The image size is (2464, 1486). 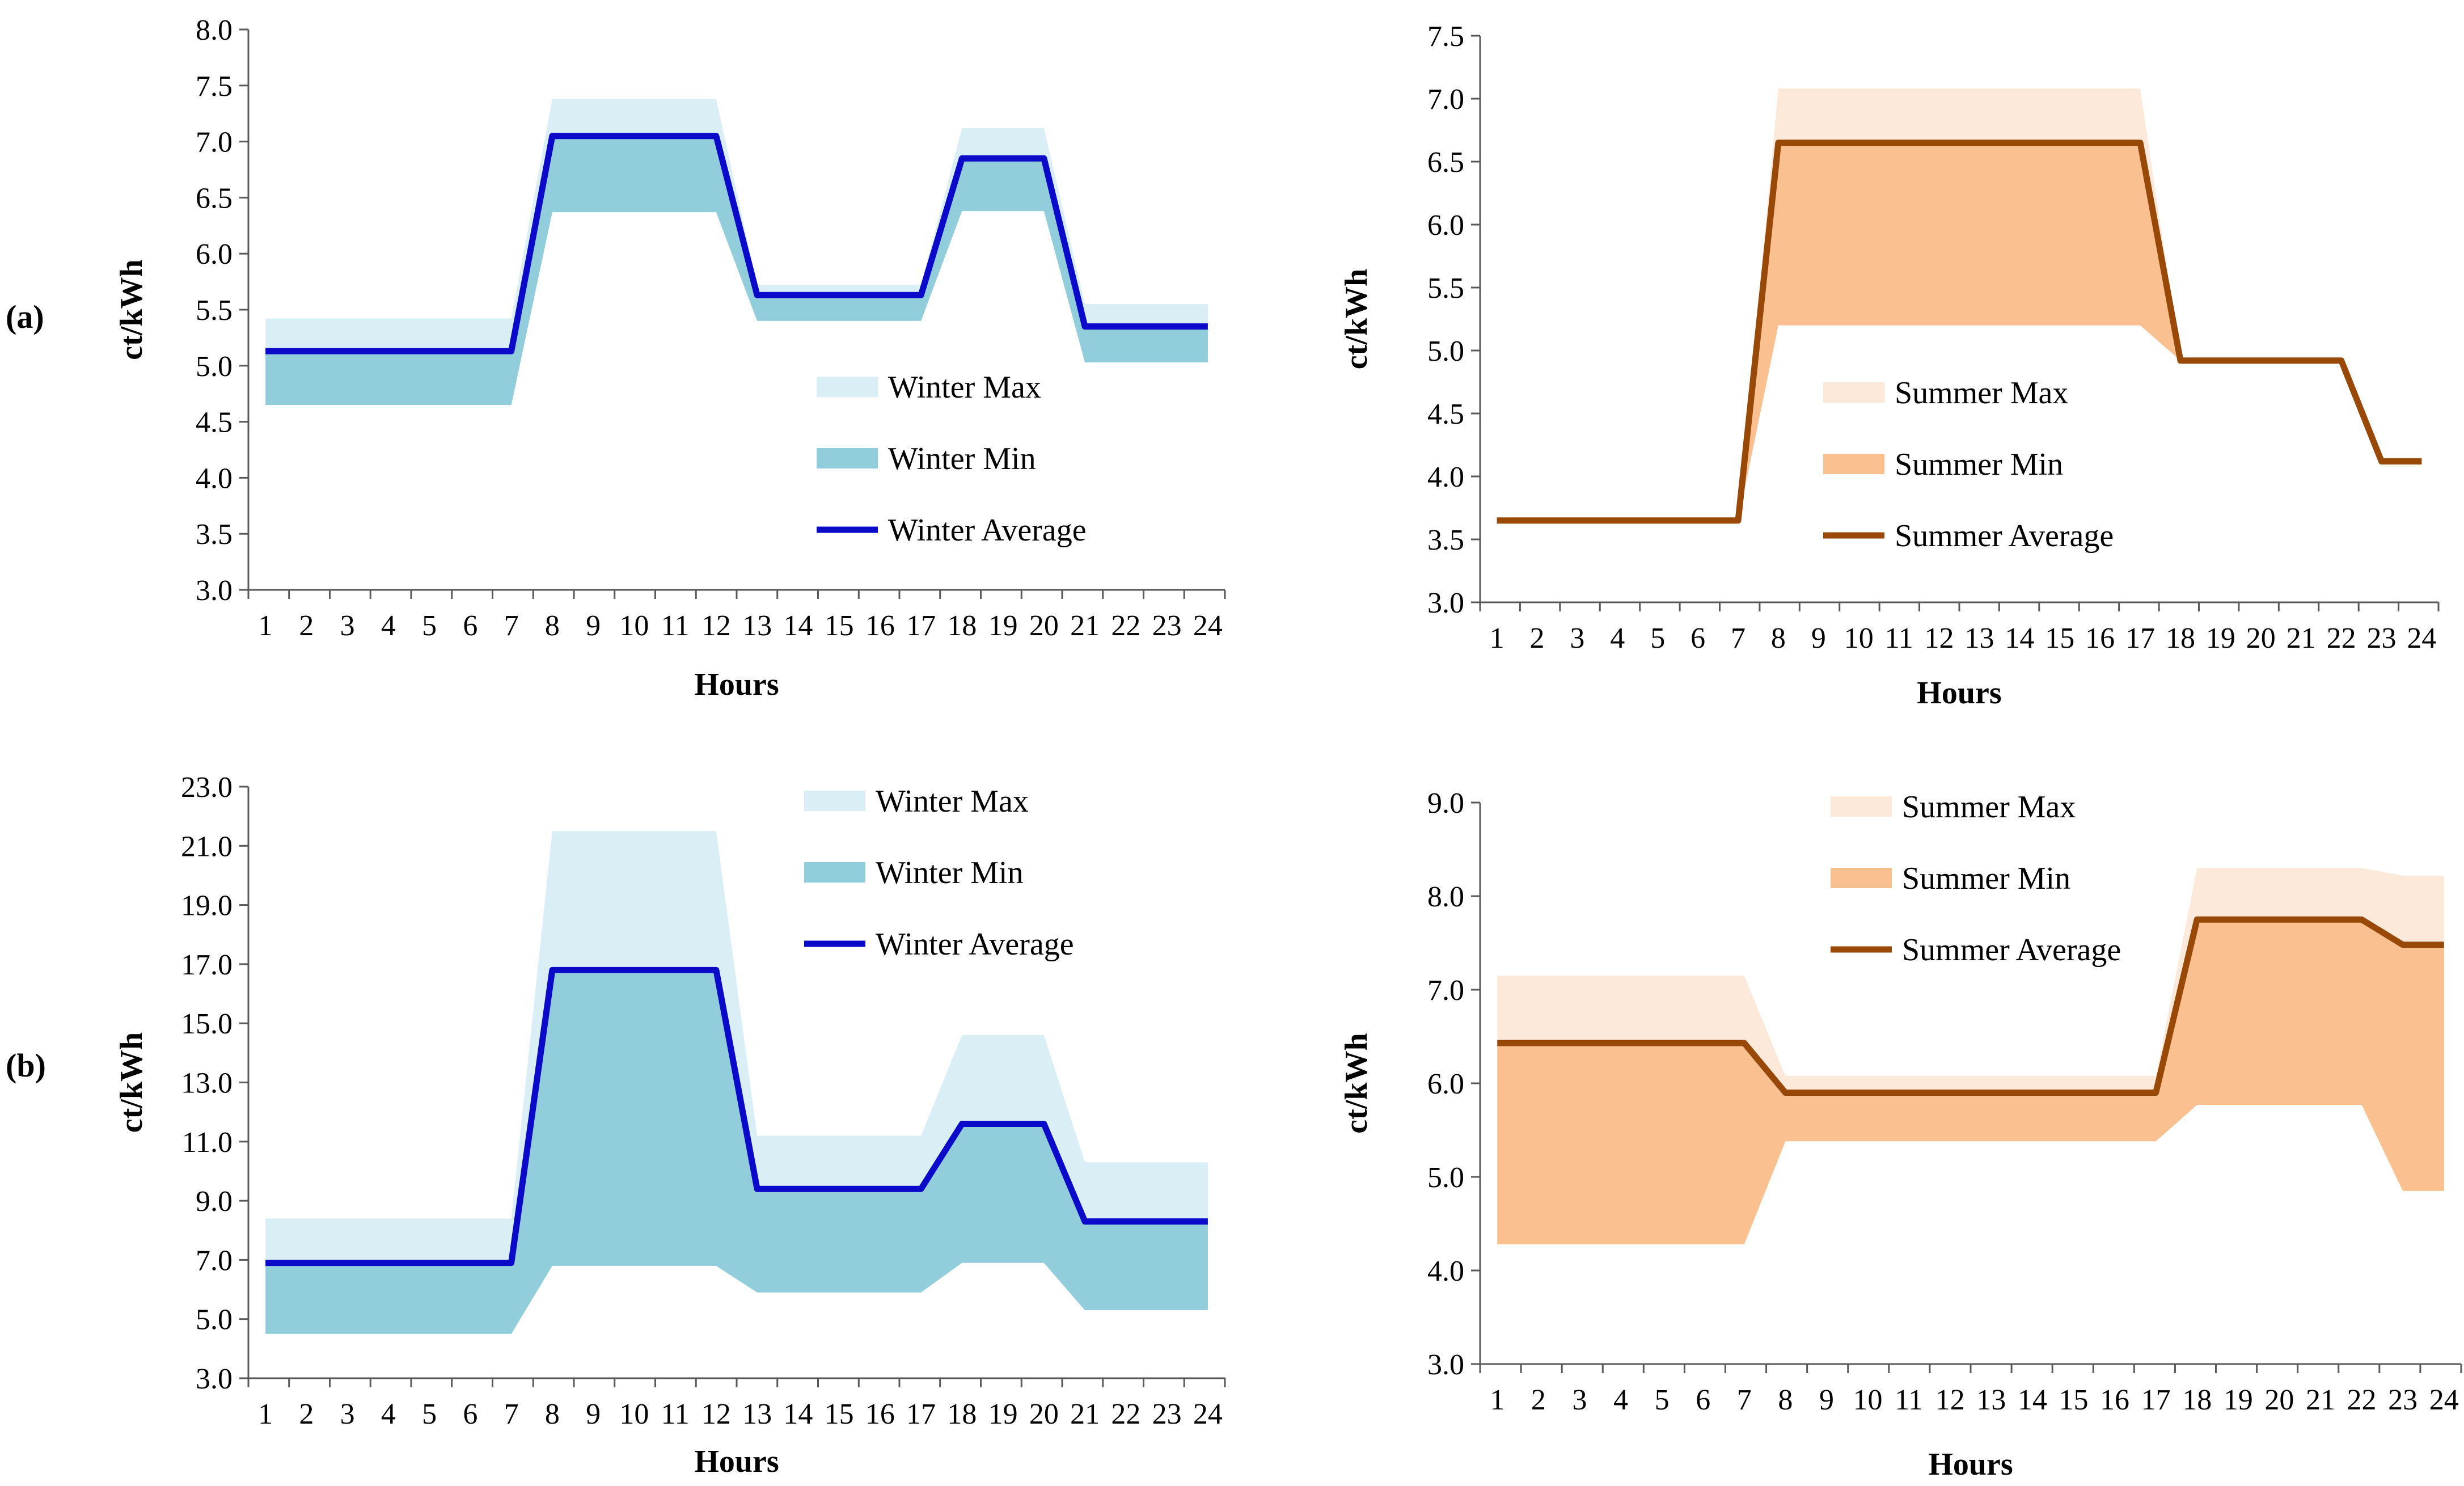 I want to click on y-tick-label: 4.5, so click(x=215, y=423).